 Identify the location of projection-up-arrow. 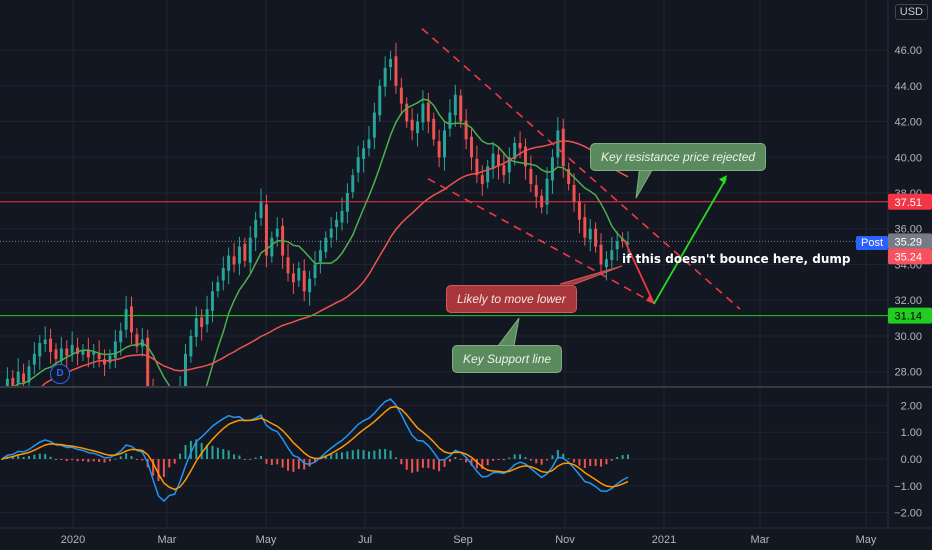
(690, 241).